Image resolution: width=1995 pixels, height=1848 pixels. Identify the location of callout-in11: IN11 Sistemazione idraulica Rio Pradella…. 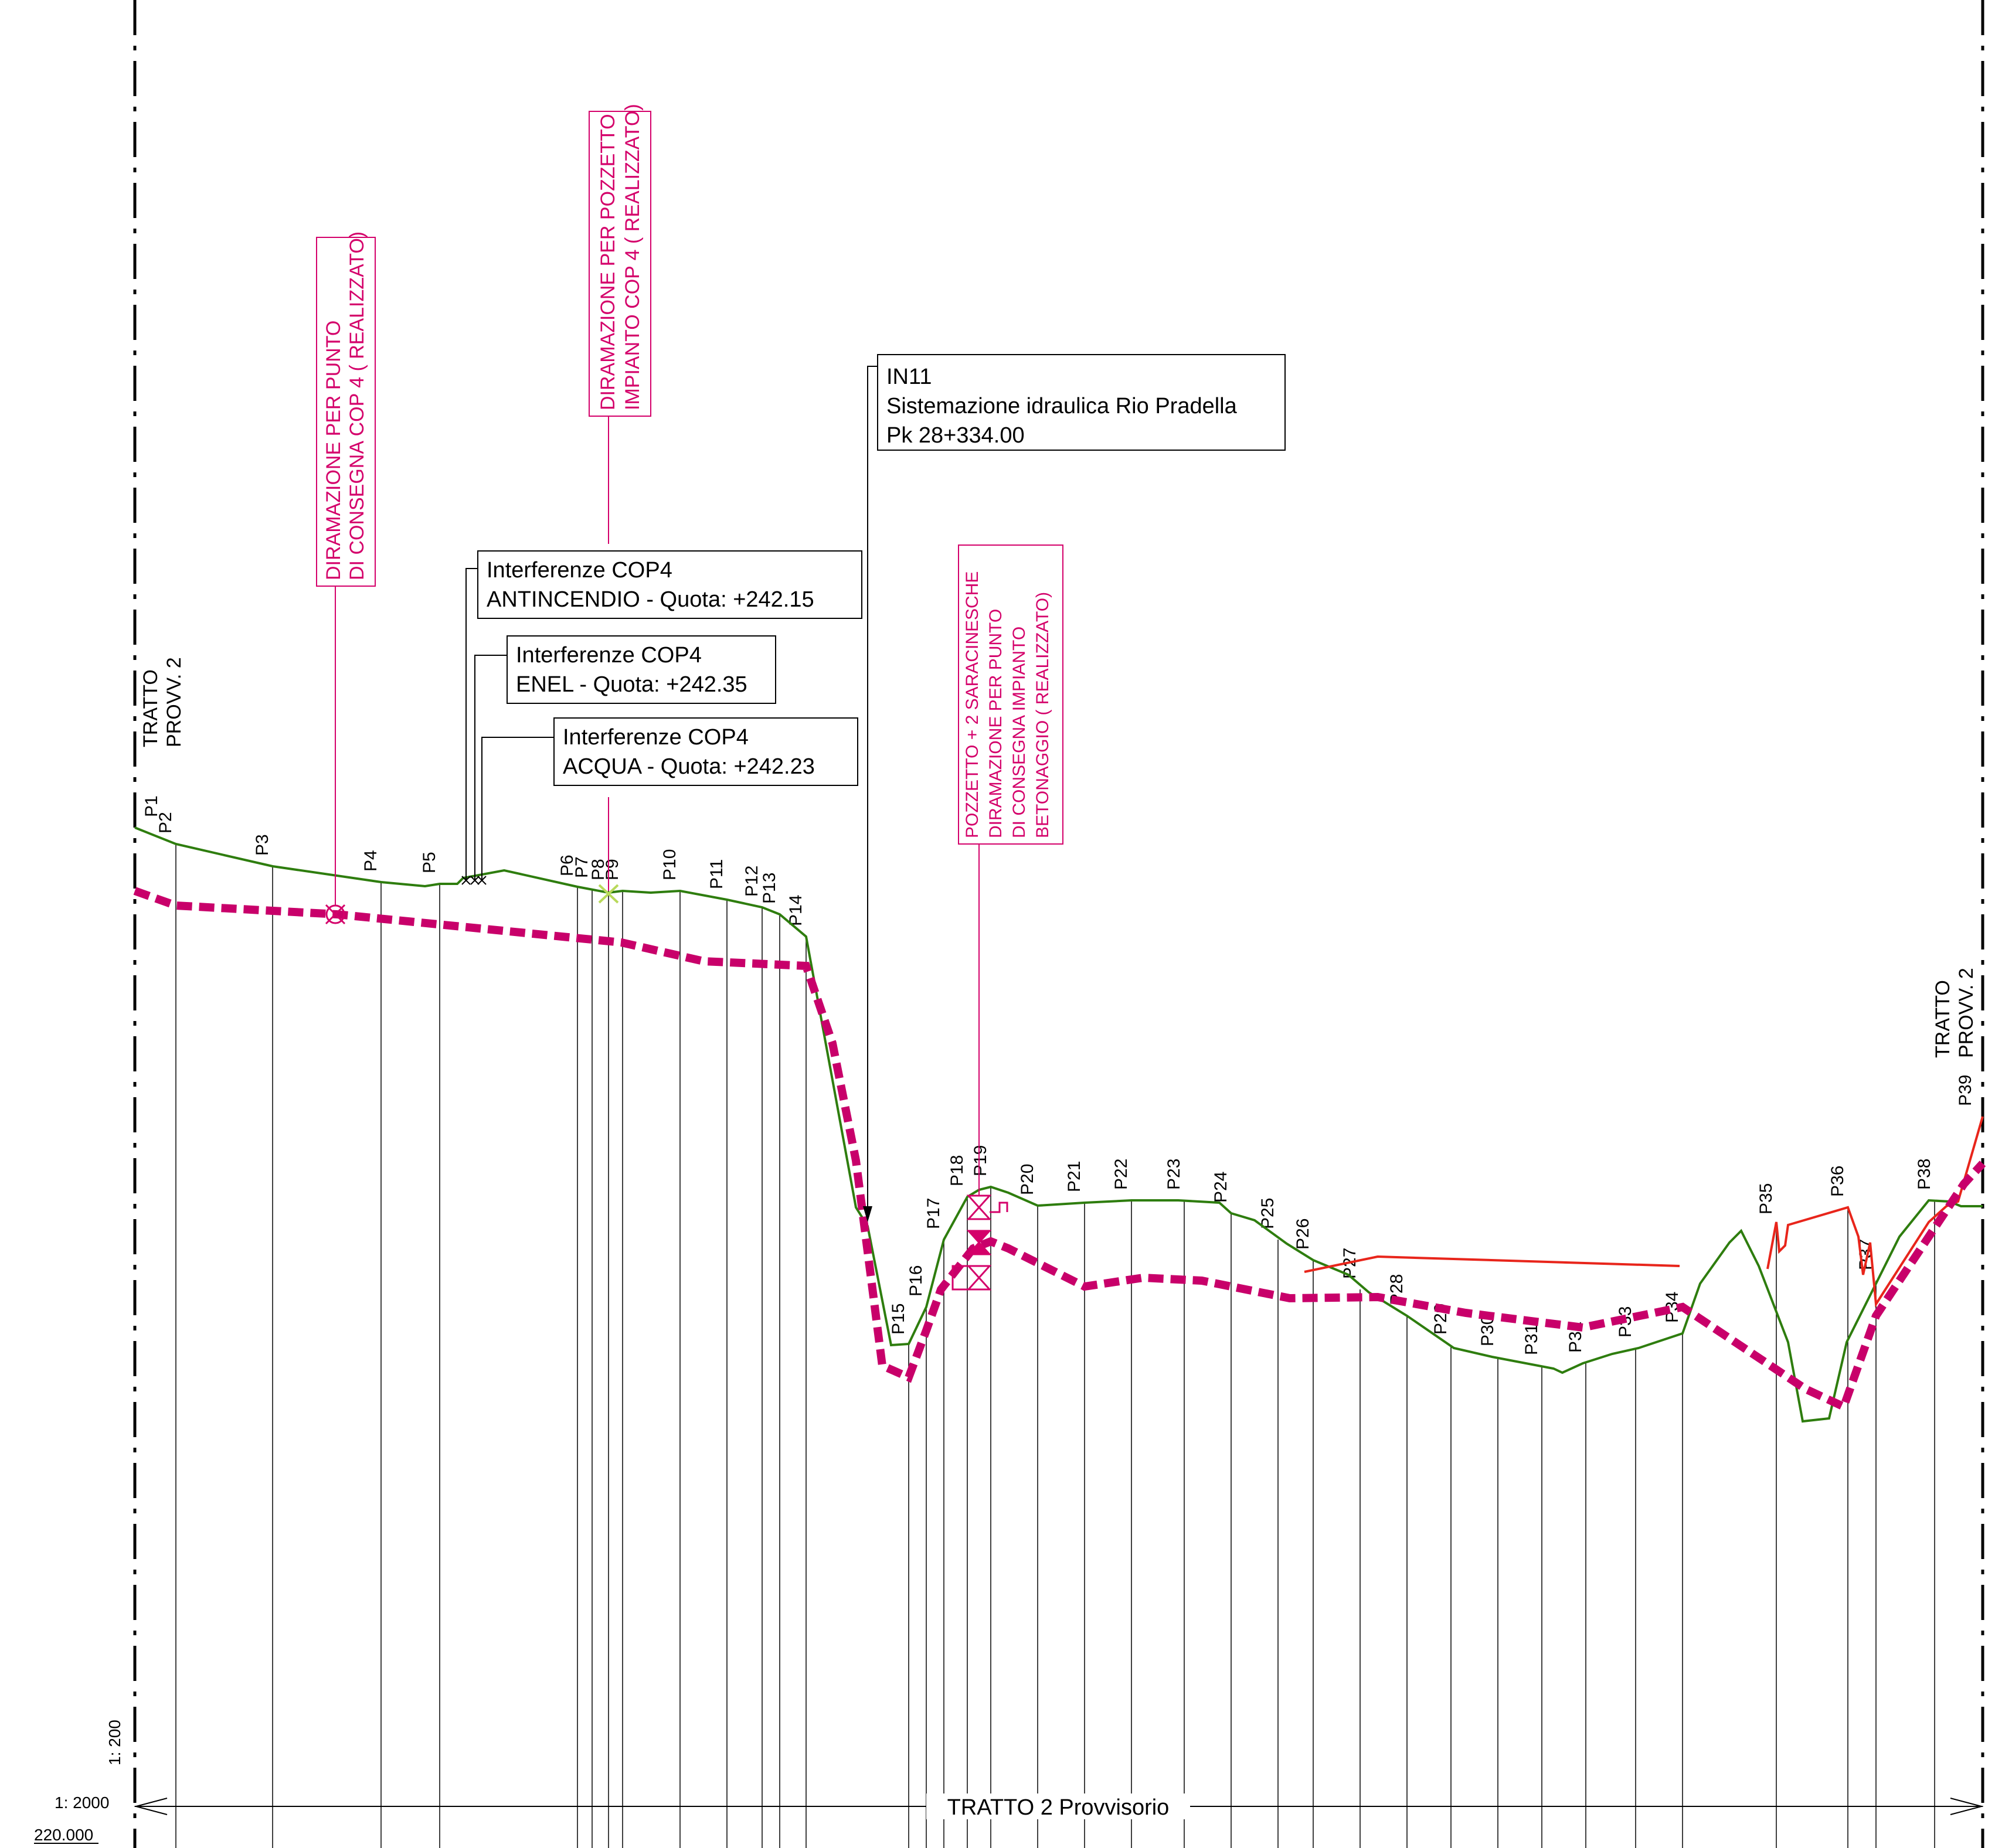
(1074, 788).